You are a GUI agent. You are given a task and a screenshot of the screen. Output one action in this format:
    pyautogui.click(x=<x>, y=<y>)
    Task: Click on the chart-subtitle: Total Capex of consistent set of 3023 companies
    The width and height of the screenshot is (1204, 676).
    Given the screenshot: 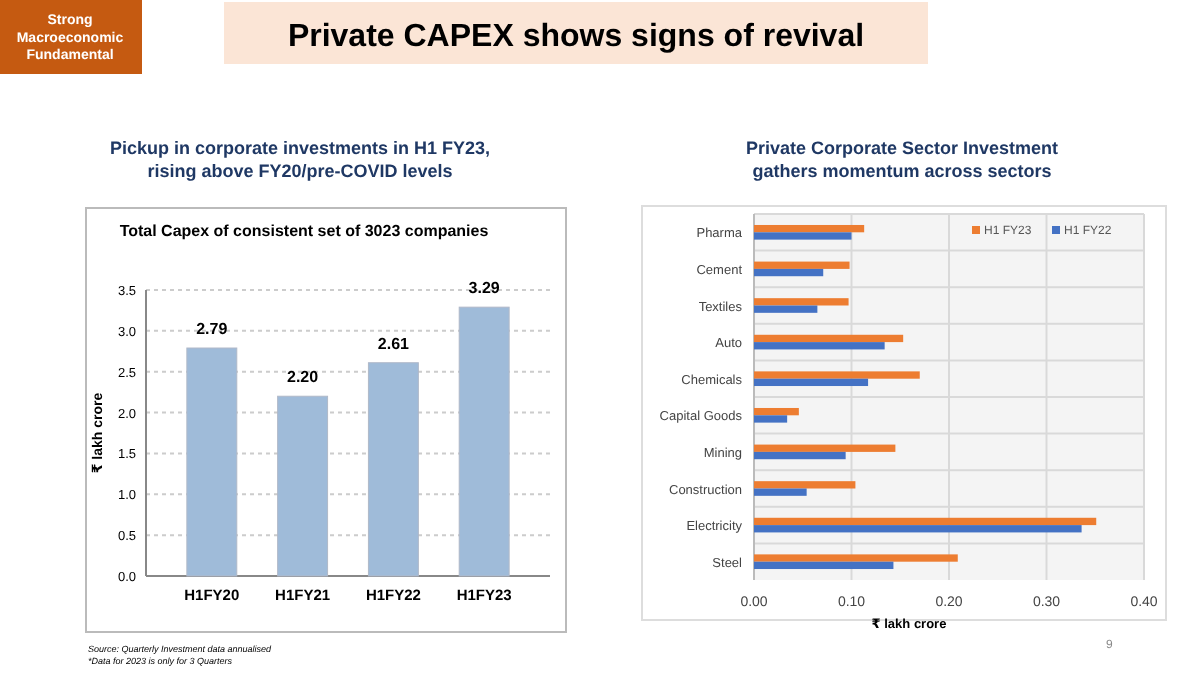 What is the action you would take?
    pyautogui.click(x=304, y=231)
    